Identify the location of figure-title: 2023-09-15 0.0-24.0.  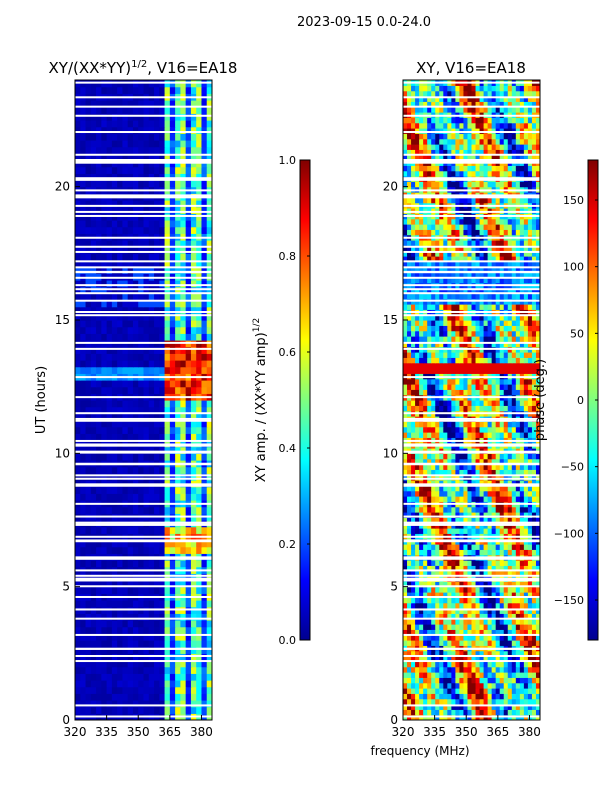
(364, 22).